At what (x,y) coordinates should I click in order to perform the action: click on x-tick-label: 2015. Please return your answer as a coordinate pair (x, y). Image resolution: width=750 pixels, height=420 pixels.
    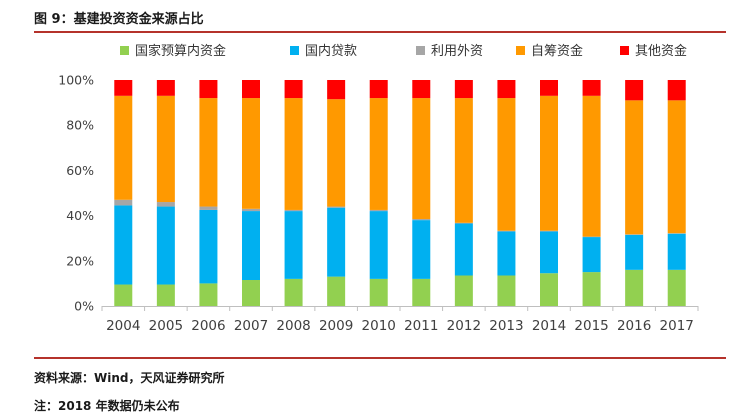
    Looking at the image, I should click on (591, 326).